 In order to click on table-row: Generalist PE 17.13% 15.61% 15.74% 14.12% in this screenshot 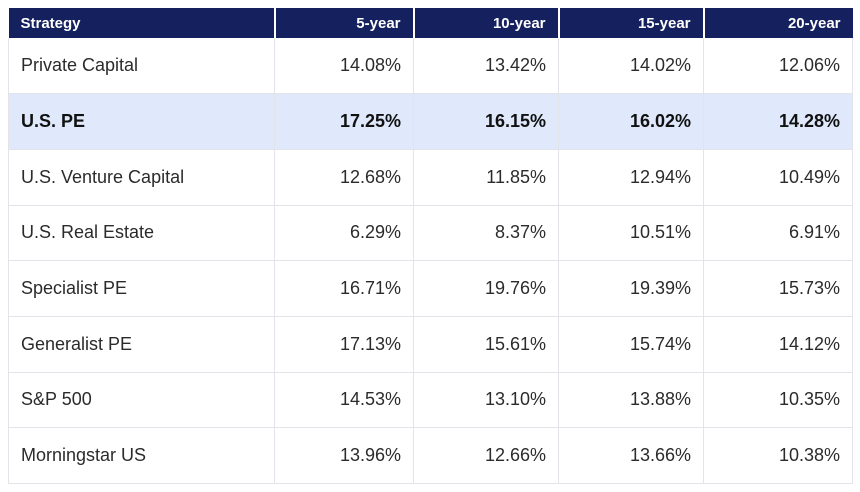, I will do `click(430, 344)`.